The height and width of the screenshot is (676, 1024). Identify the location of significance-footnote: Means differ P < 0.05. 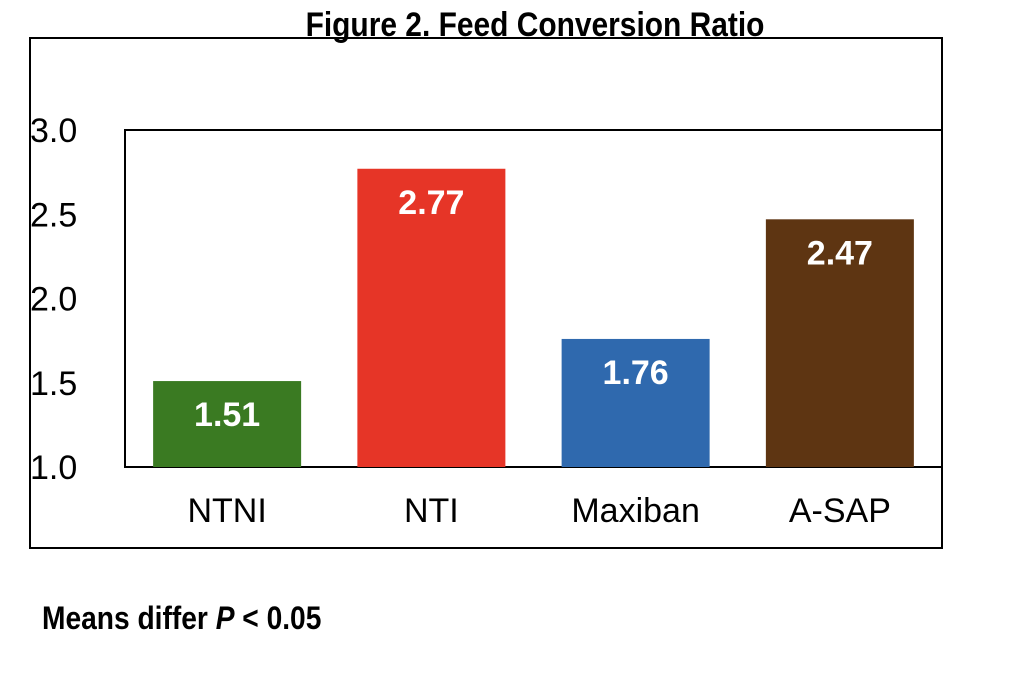
(181, 618).